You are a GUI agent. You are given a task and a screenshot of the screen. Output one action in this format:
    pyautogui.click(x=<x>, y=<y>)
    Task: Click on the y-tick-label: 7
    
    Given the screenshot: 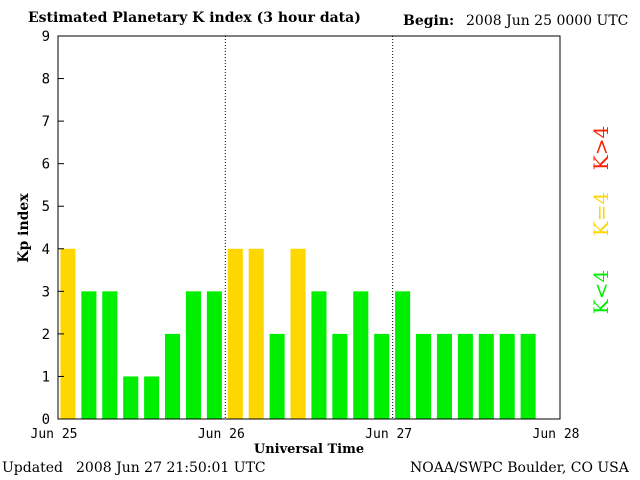 What is the action you would take?
    pyautogui.click(x=46, y=122)
    